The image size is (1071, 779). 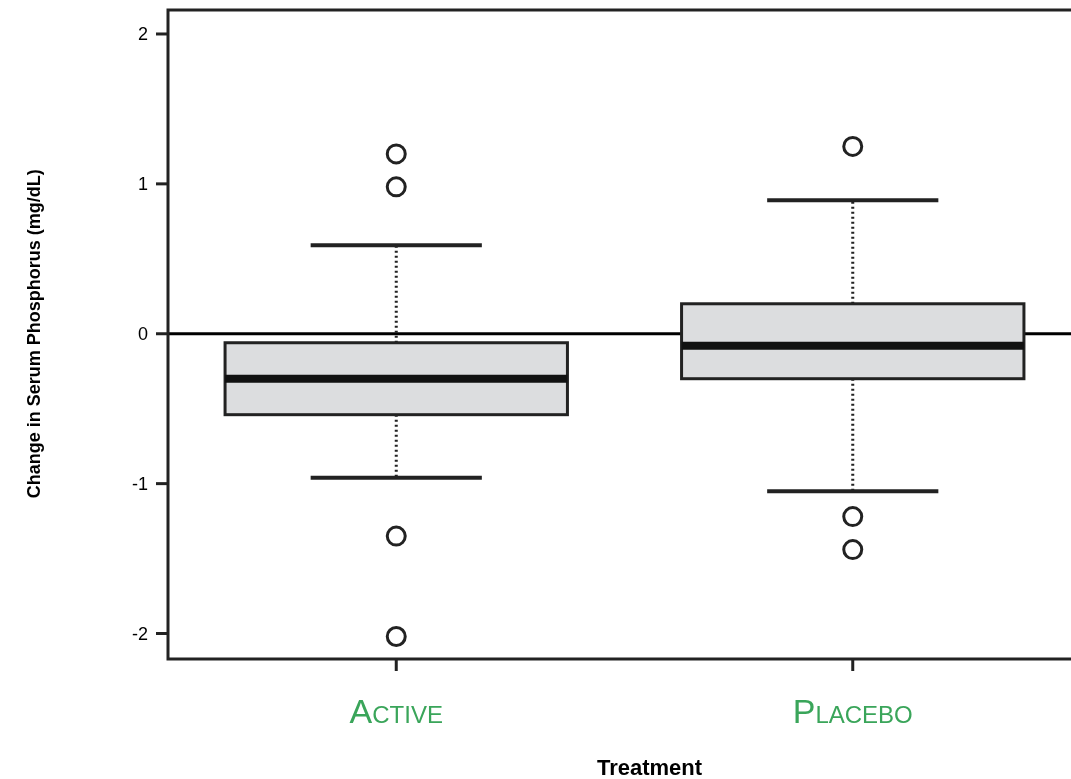 I want to click on x-tick-label: Placebo, so click(x=852, y=711).